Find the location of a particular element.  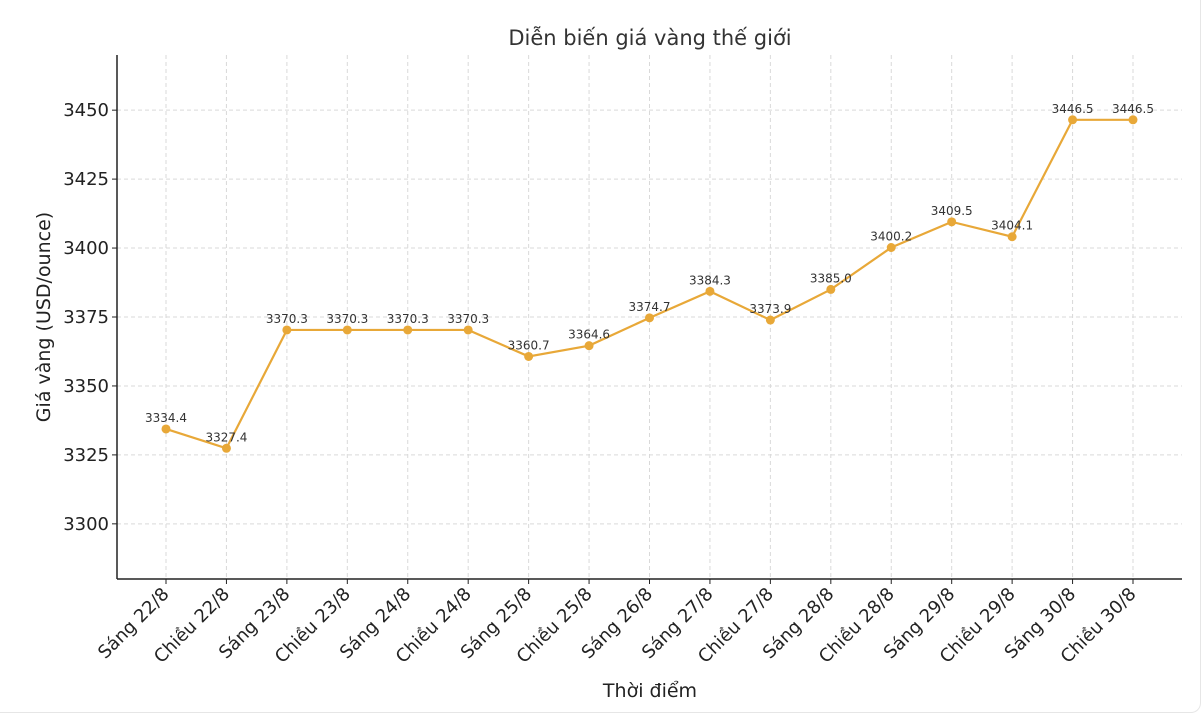

data-label: 3373.9 is located at coordinates (770, 309).